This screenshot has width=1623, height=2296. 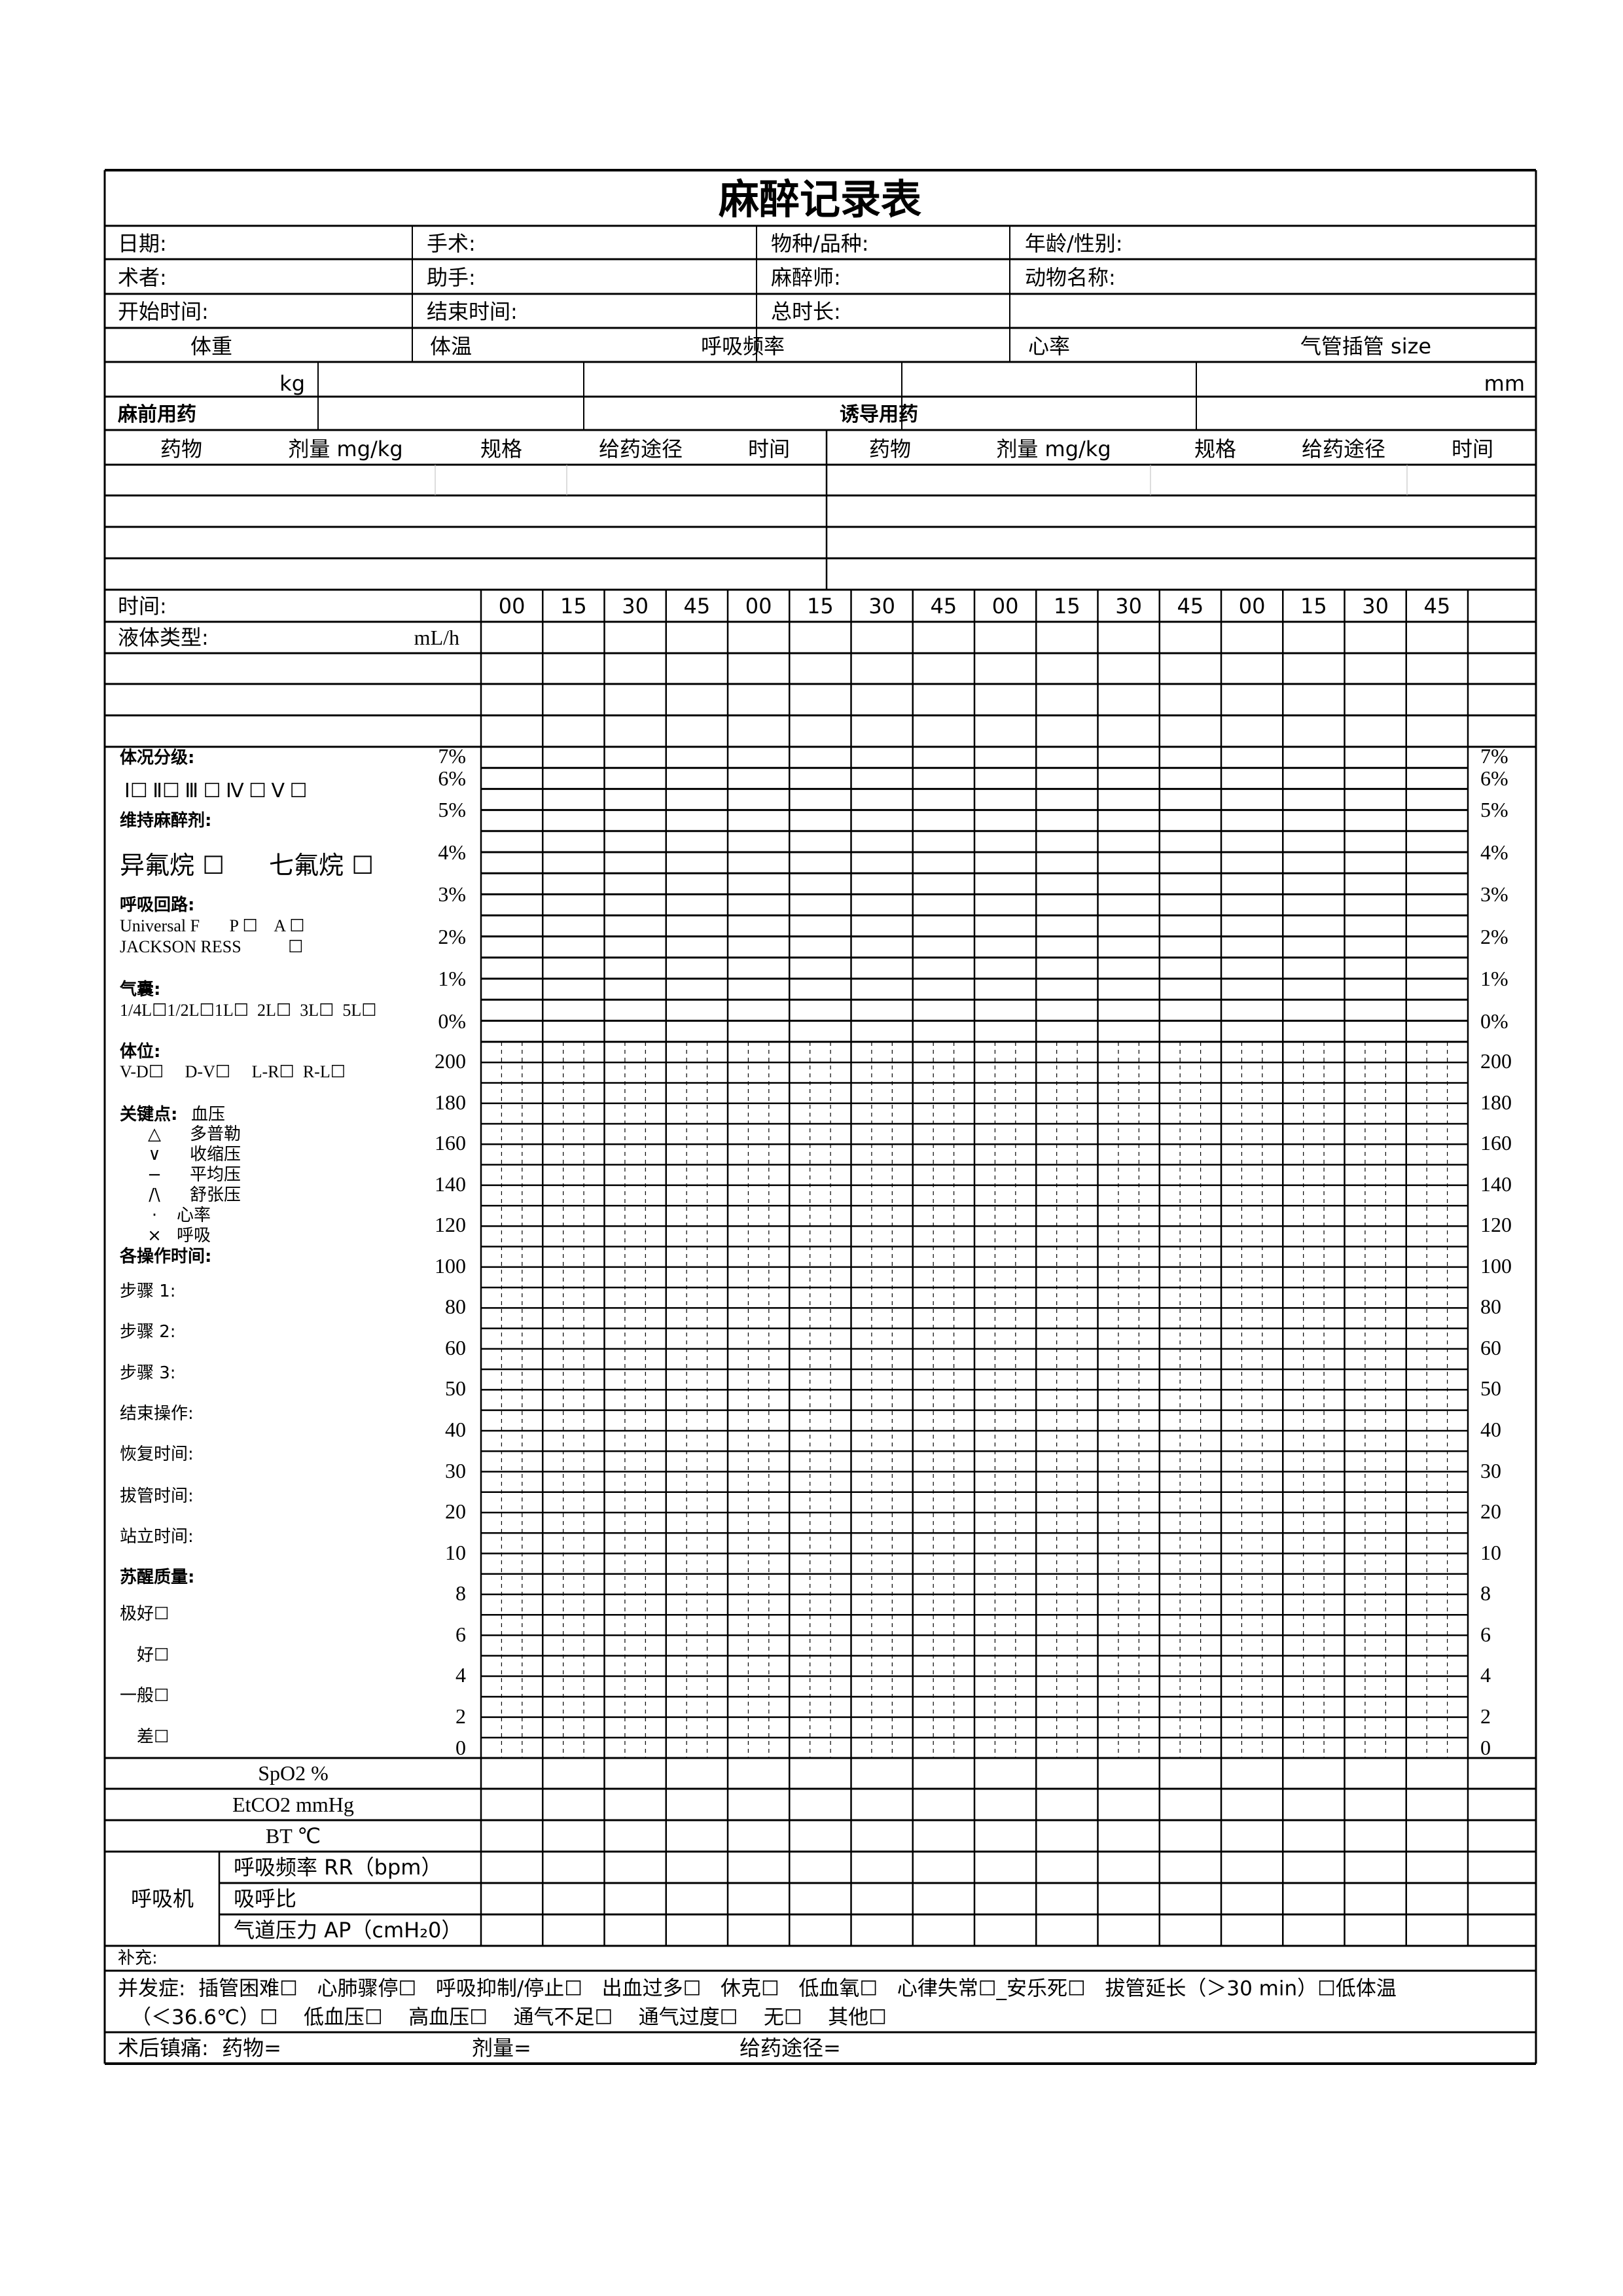 I want to click on legend-symbol-icon: △, so click(x=154, y=1134).